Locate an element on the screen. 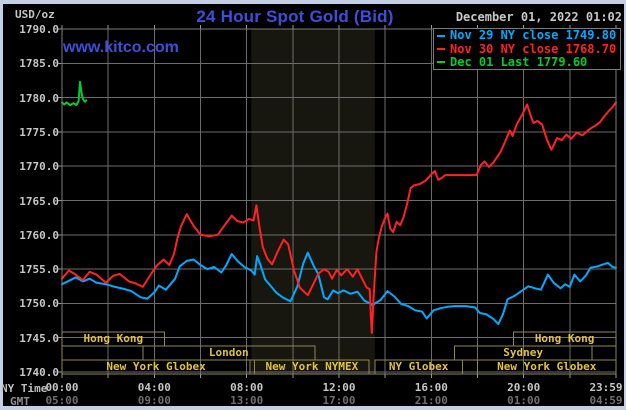 Image resolution: width=626 pixels, height=410 pixels. y-axis-label-1760: 1760.0 is located at coordinates (39, 235).